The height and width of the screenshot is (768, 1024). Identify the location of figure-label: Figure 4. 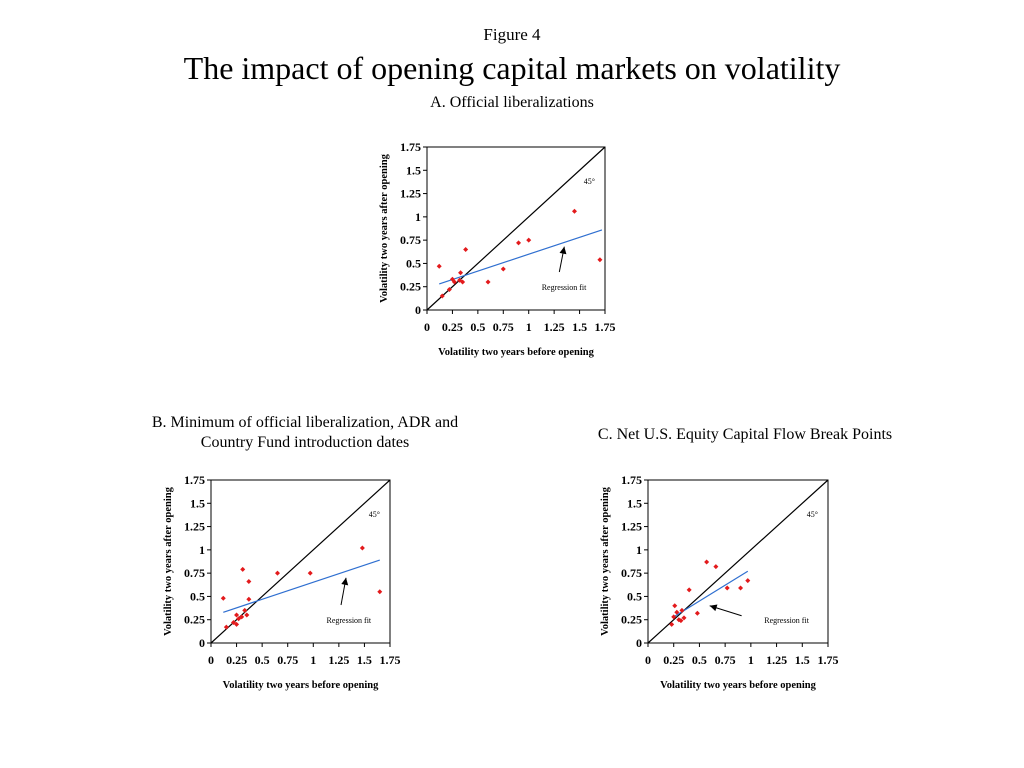
(512, 34).